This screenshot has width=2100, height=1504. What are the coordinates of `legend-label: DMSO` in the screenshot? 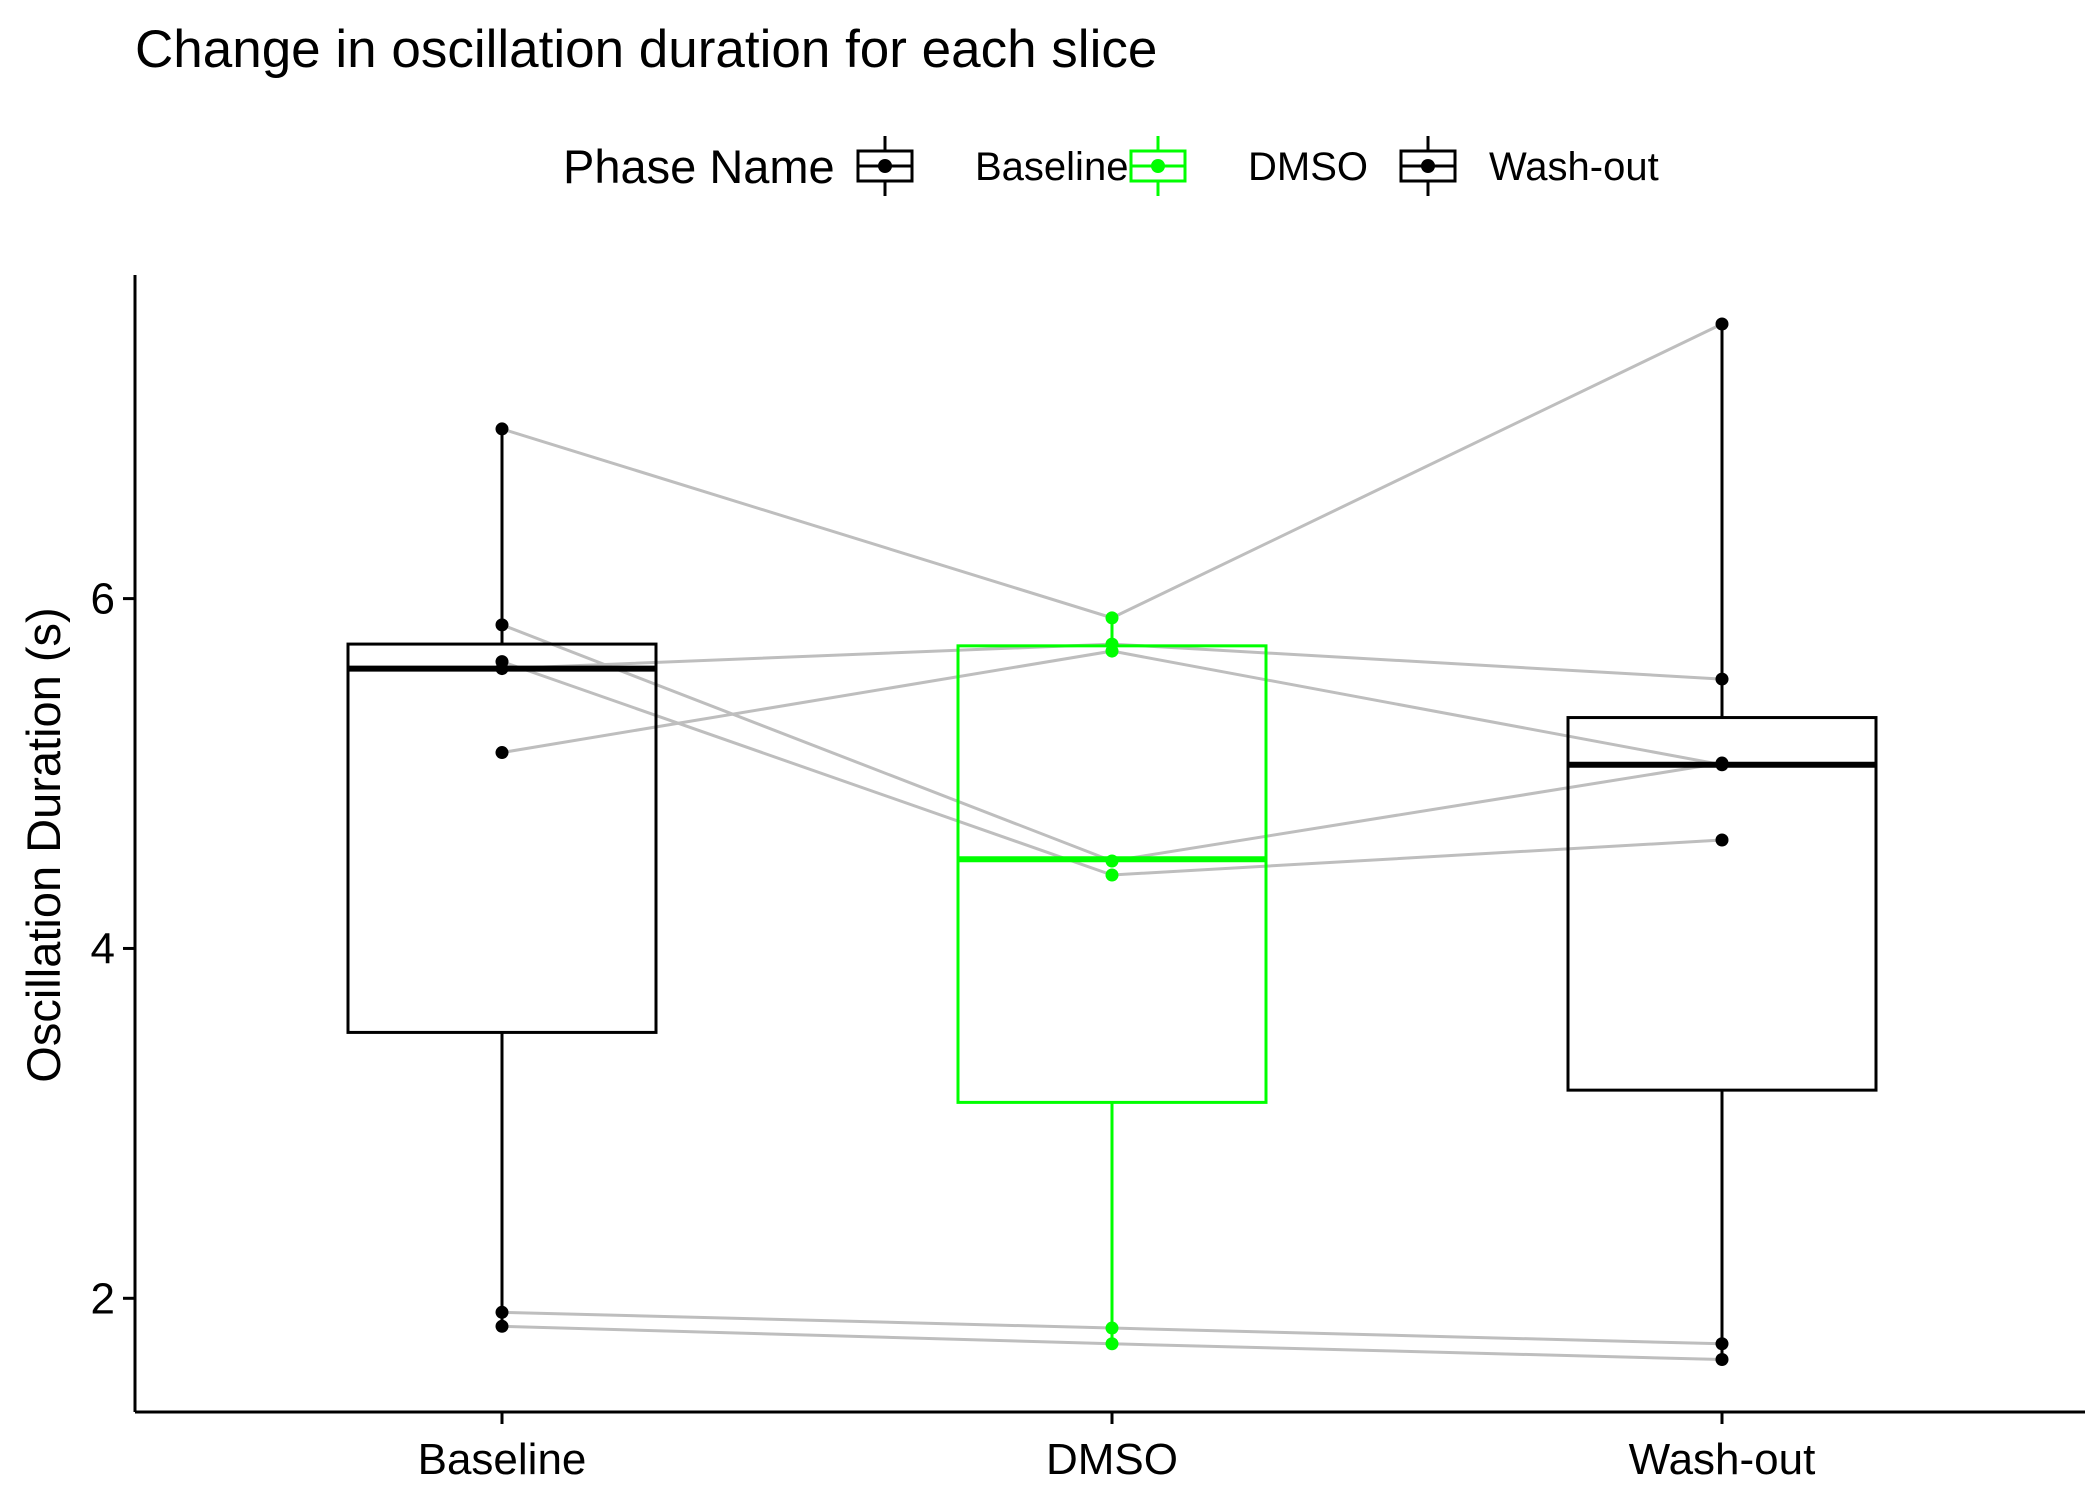 It's located at (1308, 167).